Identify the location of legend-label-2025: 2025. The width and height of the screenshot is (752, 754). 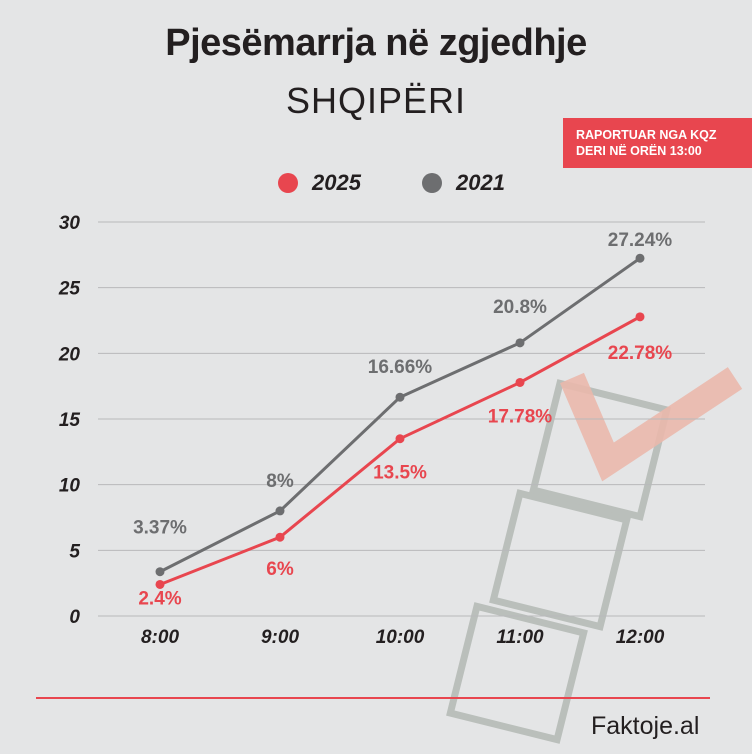
(336, 182).